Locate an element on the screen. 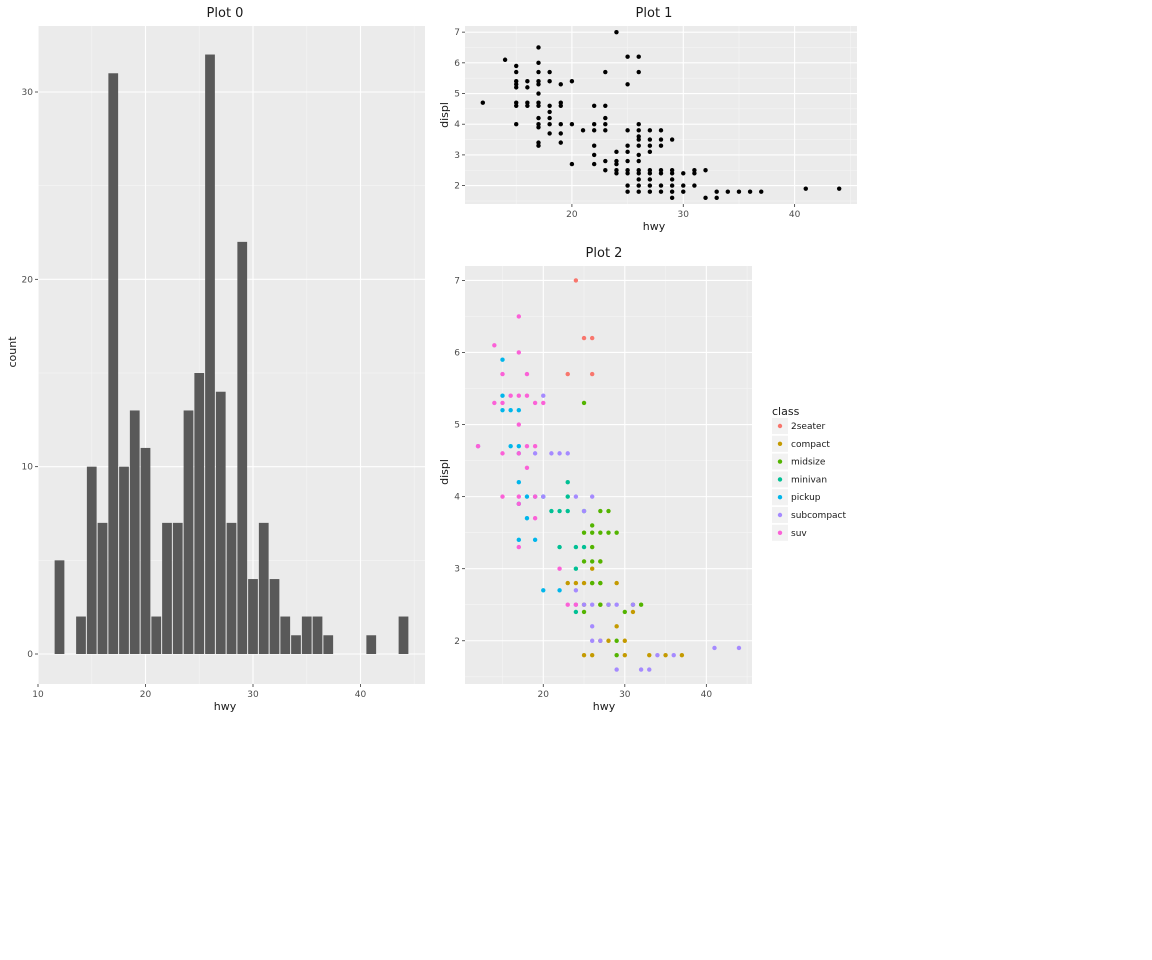 This screenshot has height=960, width=1152. x-tick-label: 20 is located at coordinates (544, 695).